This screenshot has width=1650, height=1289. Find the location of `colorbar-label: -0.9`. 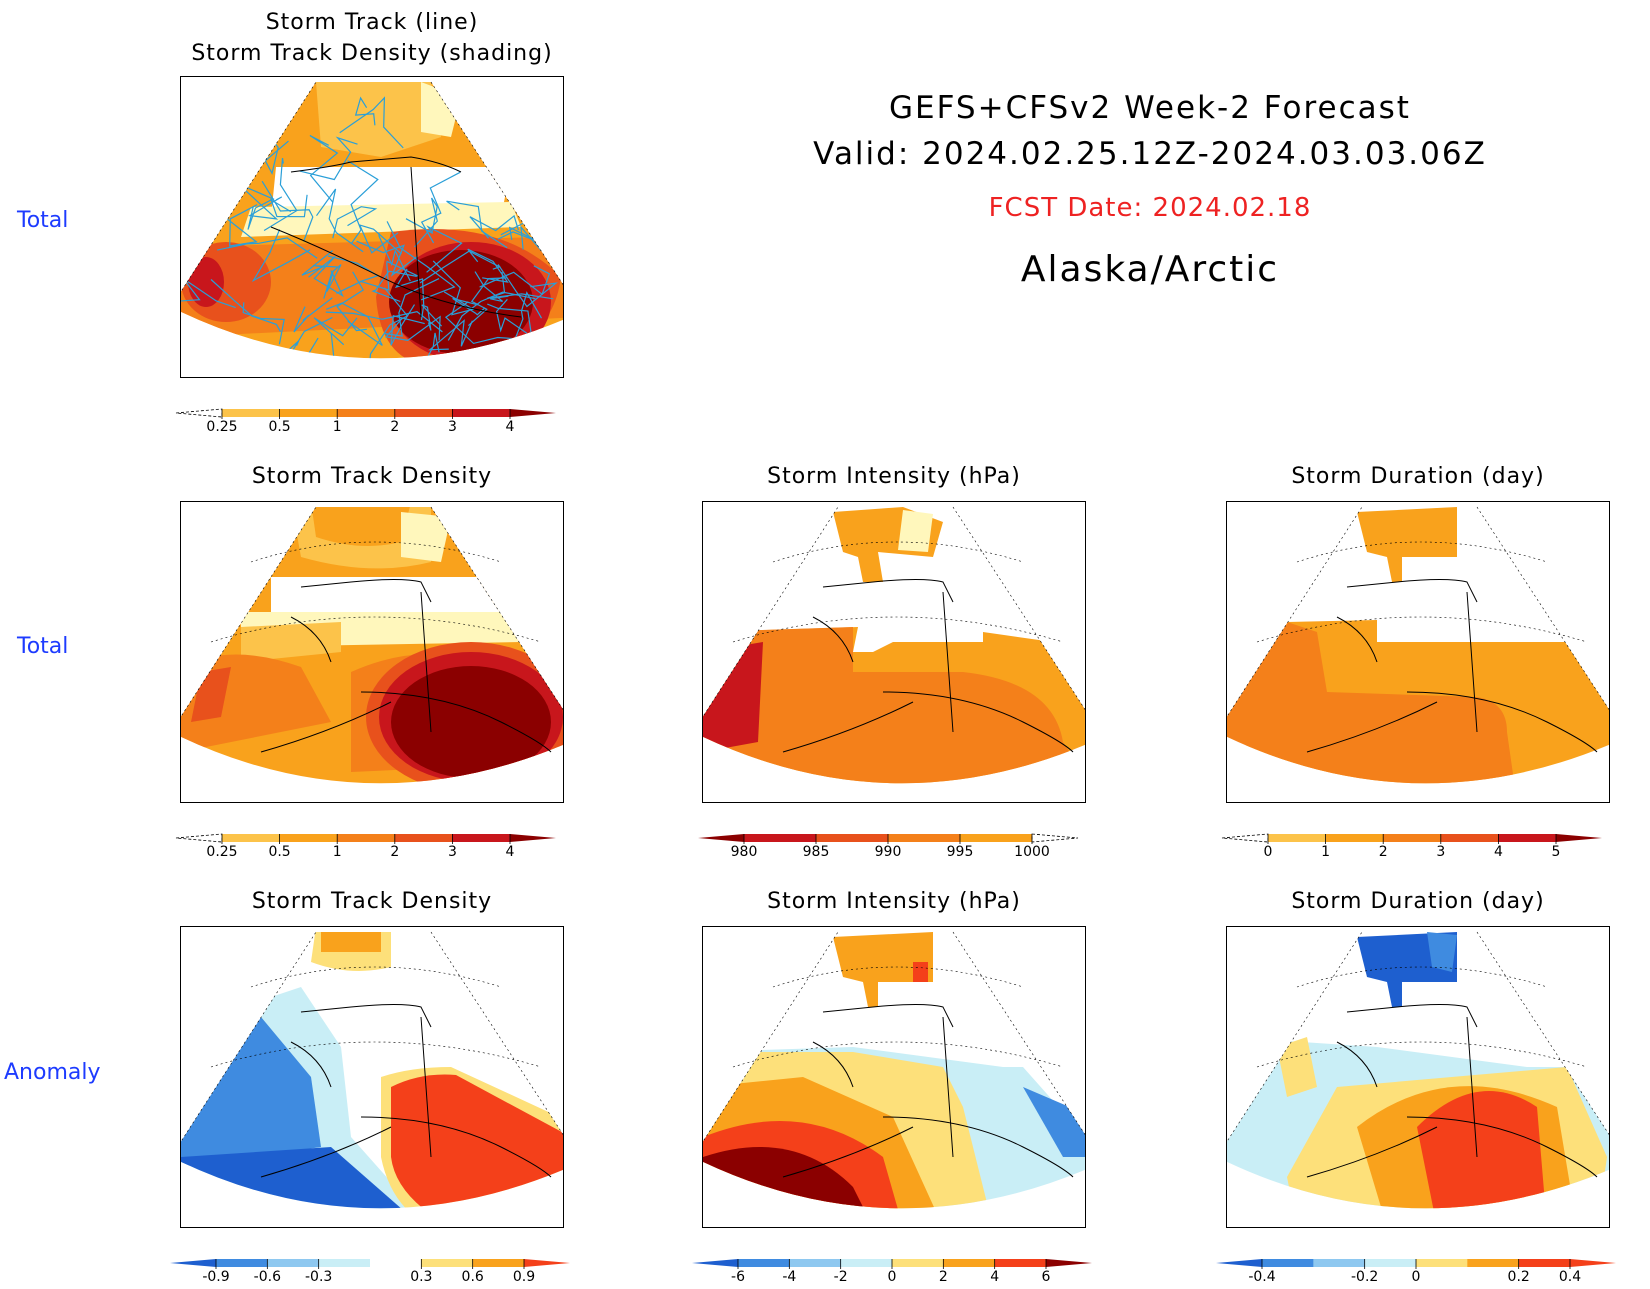

colorbar-label: -0.9 is located at coordinates (215, 1277).